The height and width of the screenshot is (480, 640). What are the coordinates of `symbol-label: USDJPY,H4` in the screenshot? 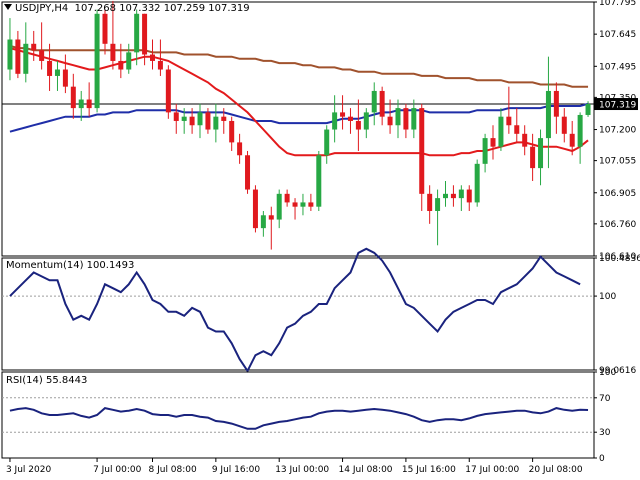 It's located at (42, 8).